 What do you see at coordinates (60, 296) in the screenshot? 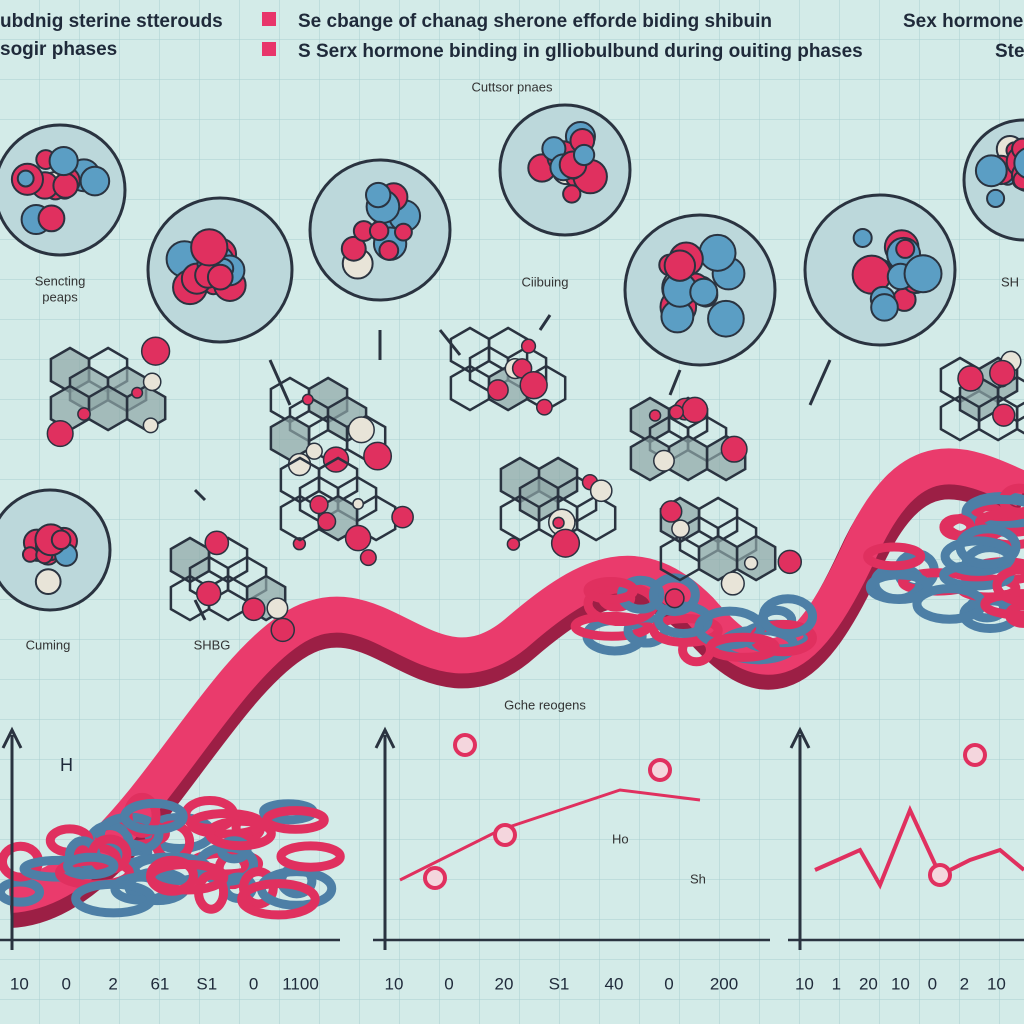
I see `label: peaps` at bounding box center [60, 296].